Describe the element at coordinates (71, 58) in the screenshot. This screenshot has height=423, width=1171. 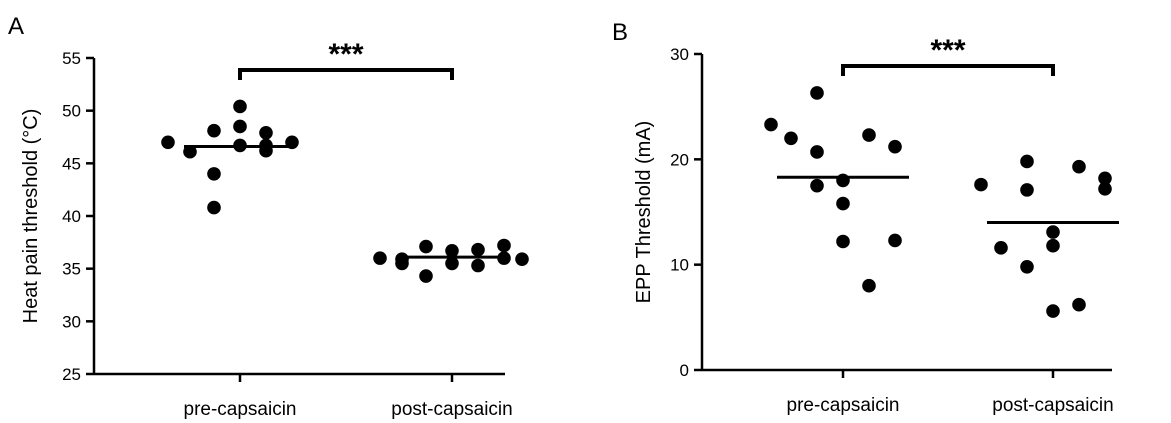
I see `y-tick-label: 55` at that location.